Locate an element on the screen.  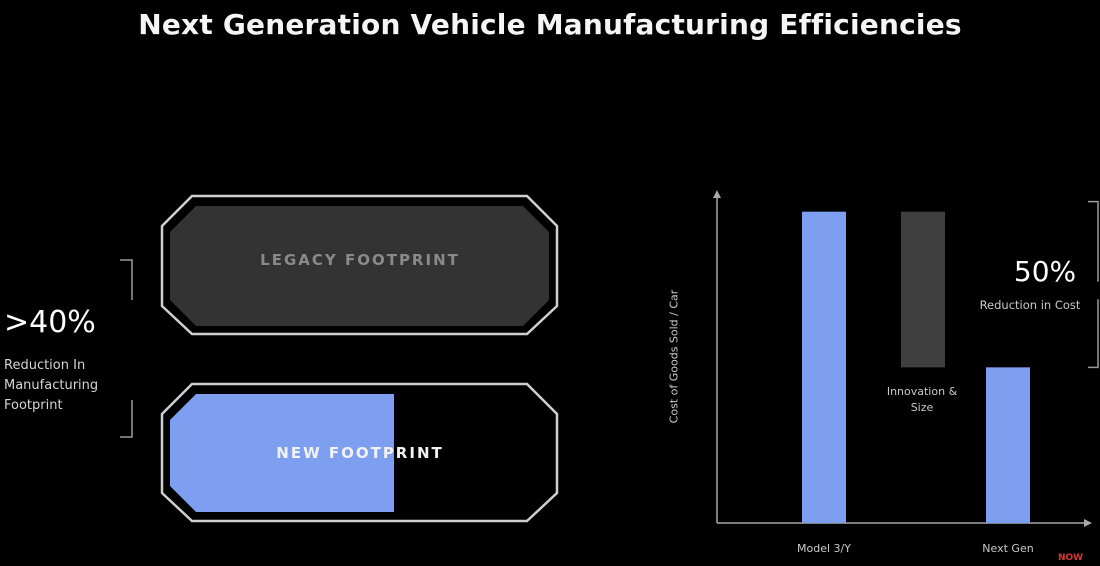
y-axis-arrow is located at coordinates (717, 194).